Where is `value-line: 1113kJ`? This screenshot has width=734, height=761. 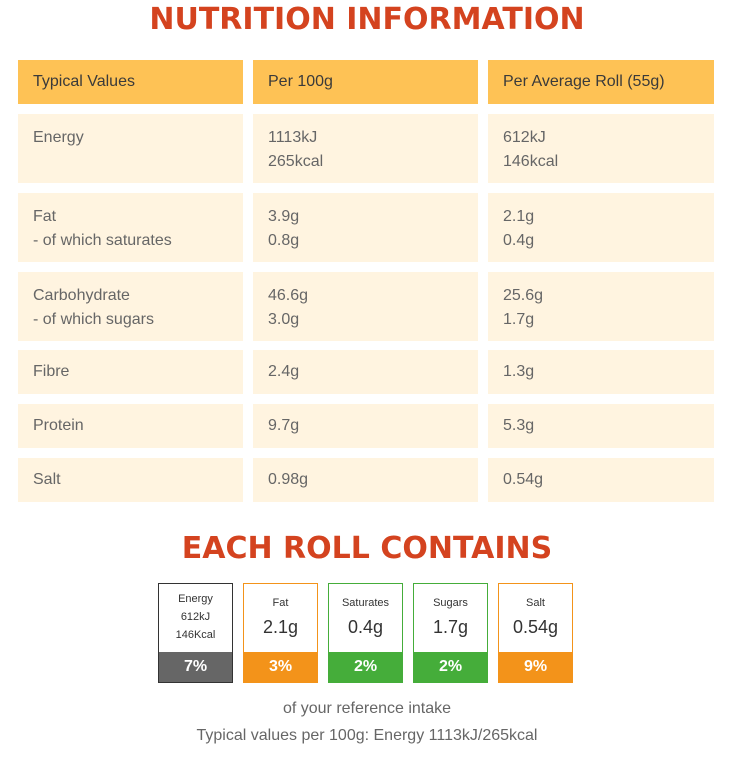
value-line: 1113kJ is located at coordinates (293, 137).